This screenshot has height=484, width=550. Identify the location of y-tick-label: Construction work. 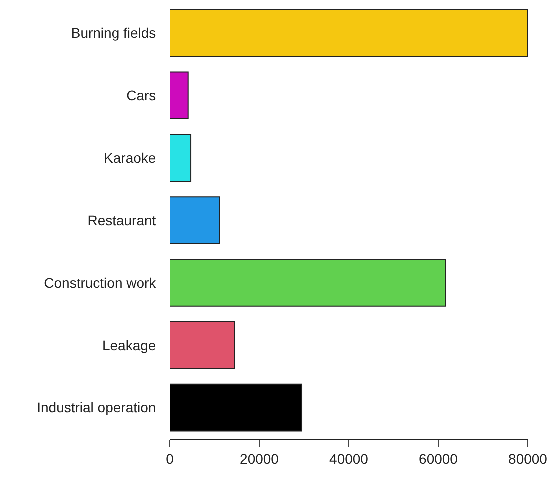
(101, 282).